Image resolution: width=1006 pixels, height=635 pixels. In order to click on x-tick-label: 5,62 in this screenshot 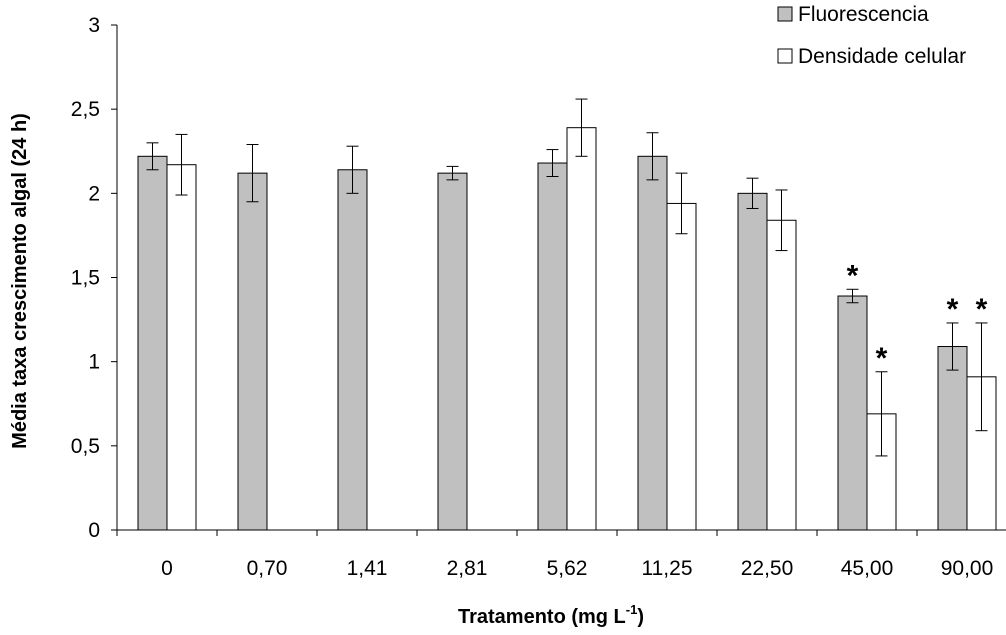, I will do `click(567, 568)`.